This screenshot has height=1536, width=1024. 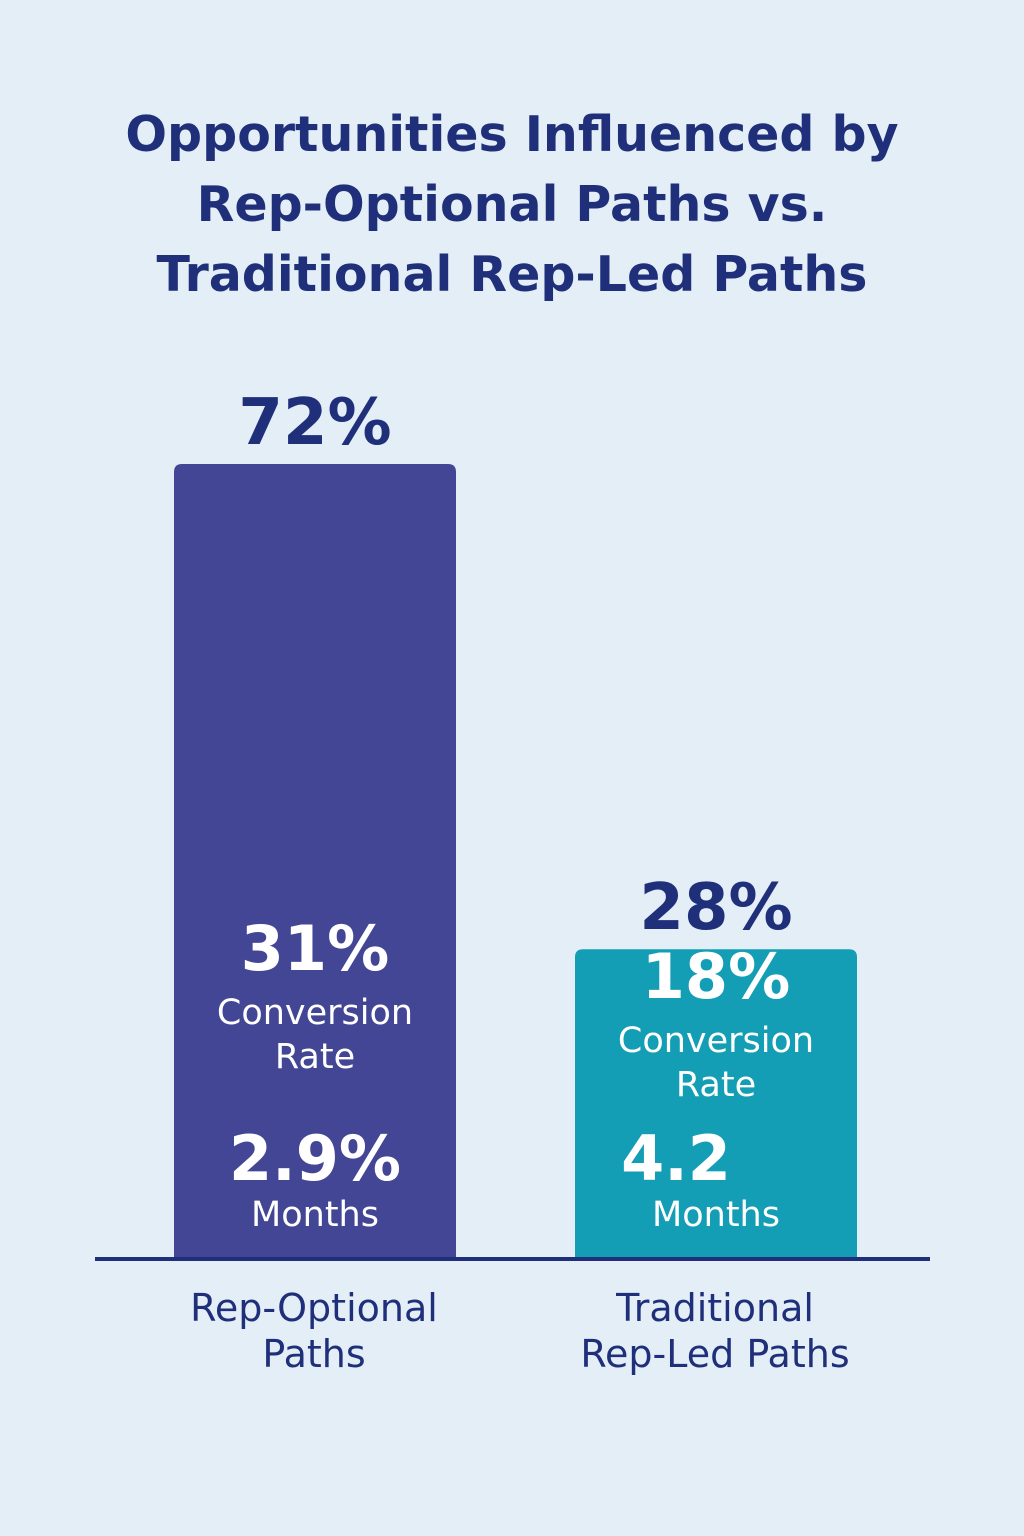 I want to click on chart-title-line-2: Rep-Optional Paths vs., so click(x=512, y=204).